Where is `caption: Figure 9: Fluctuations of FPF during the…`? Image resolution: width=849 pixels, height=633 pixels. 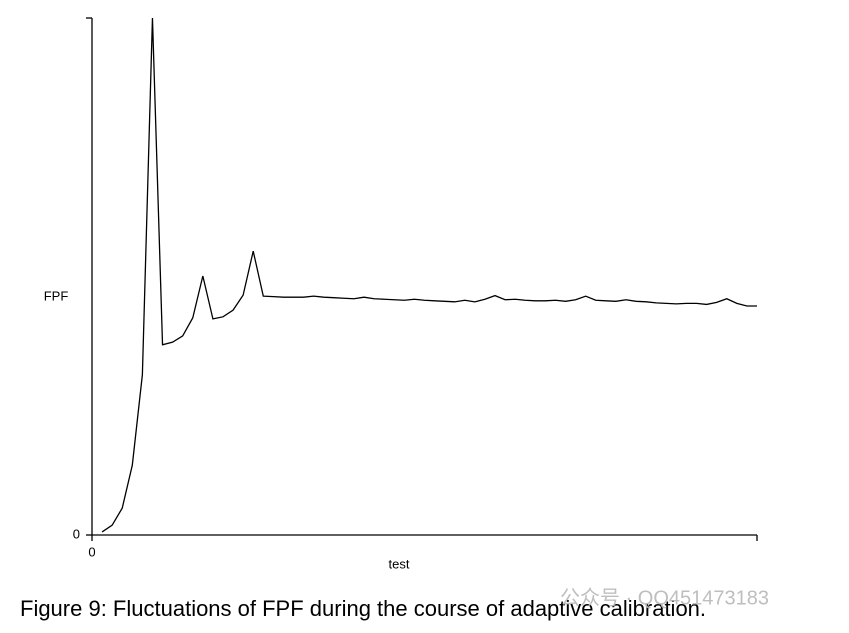
caption: Figure 9: Fluctuations of FPF during the… is located at coordinates (363, 608).